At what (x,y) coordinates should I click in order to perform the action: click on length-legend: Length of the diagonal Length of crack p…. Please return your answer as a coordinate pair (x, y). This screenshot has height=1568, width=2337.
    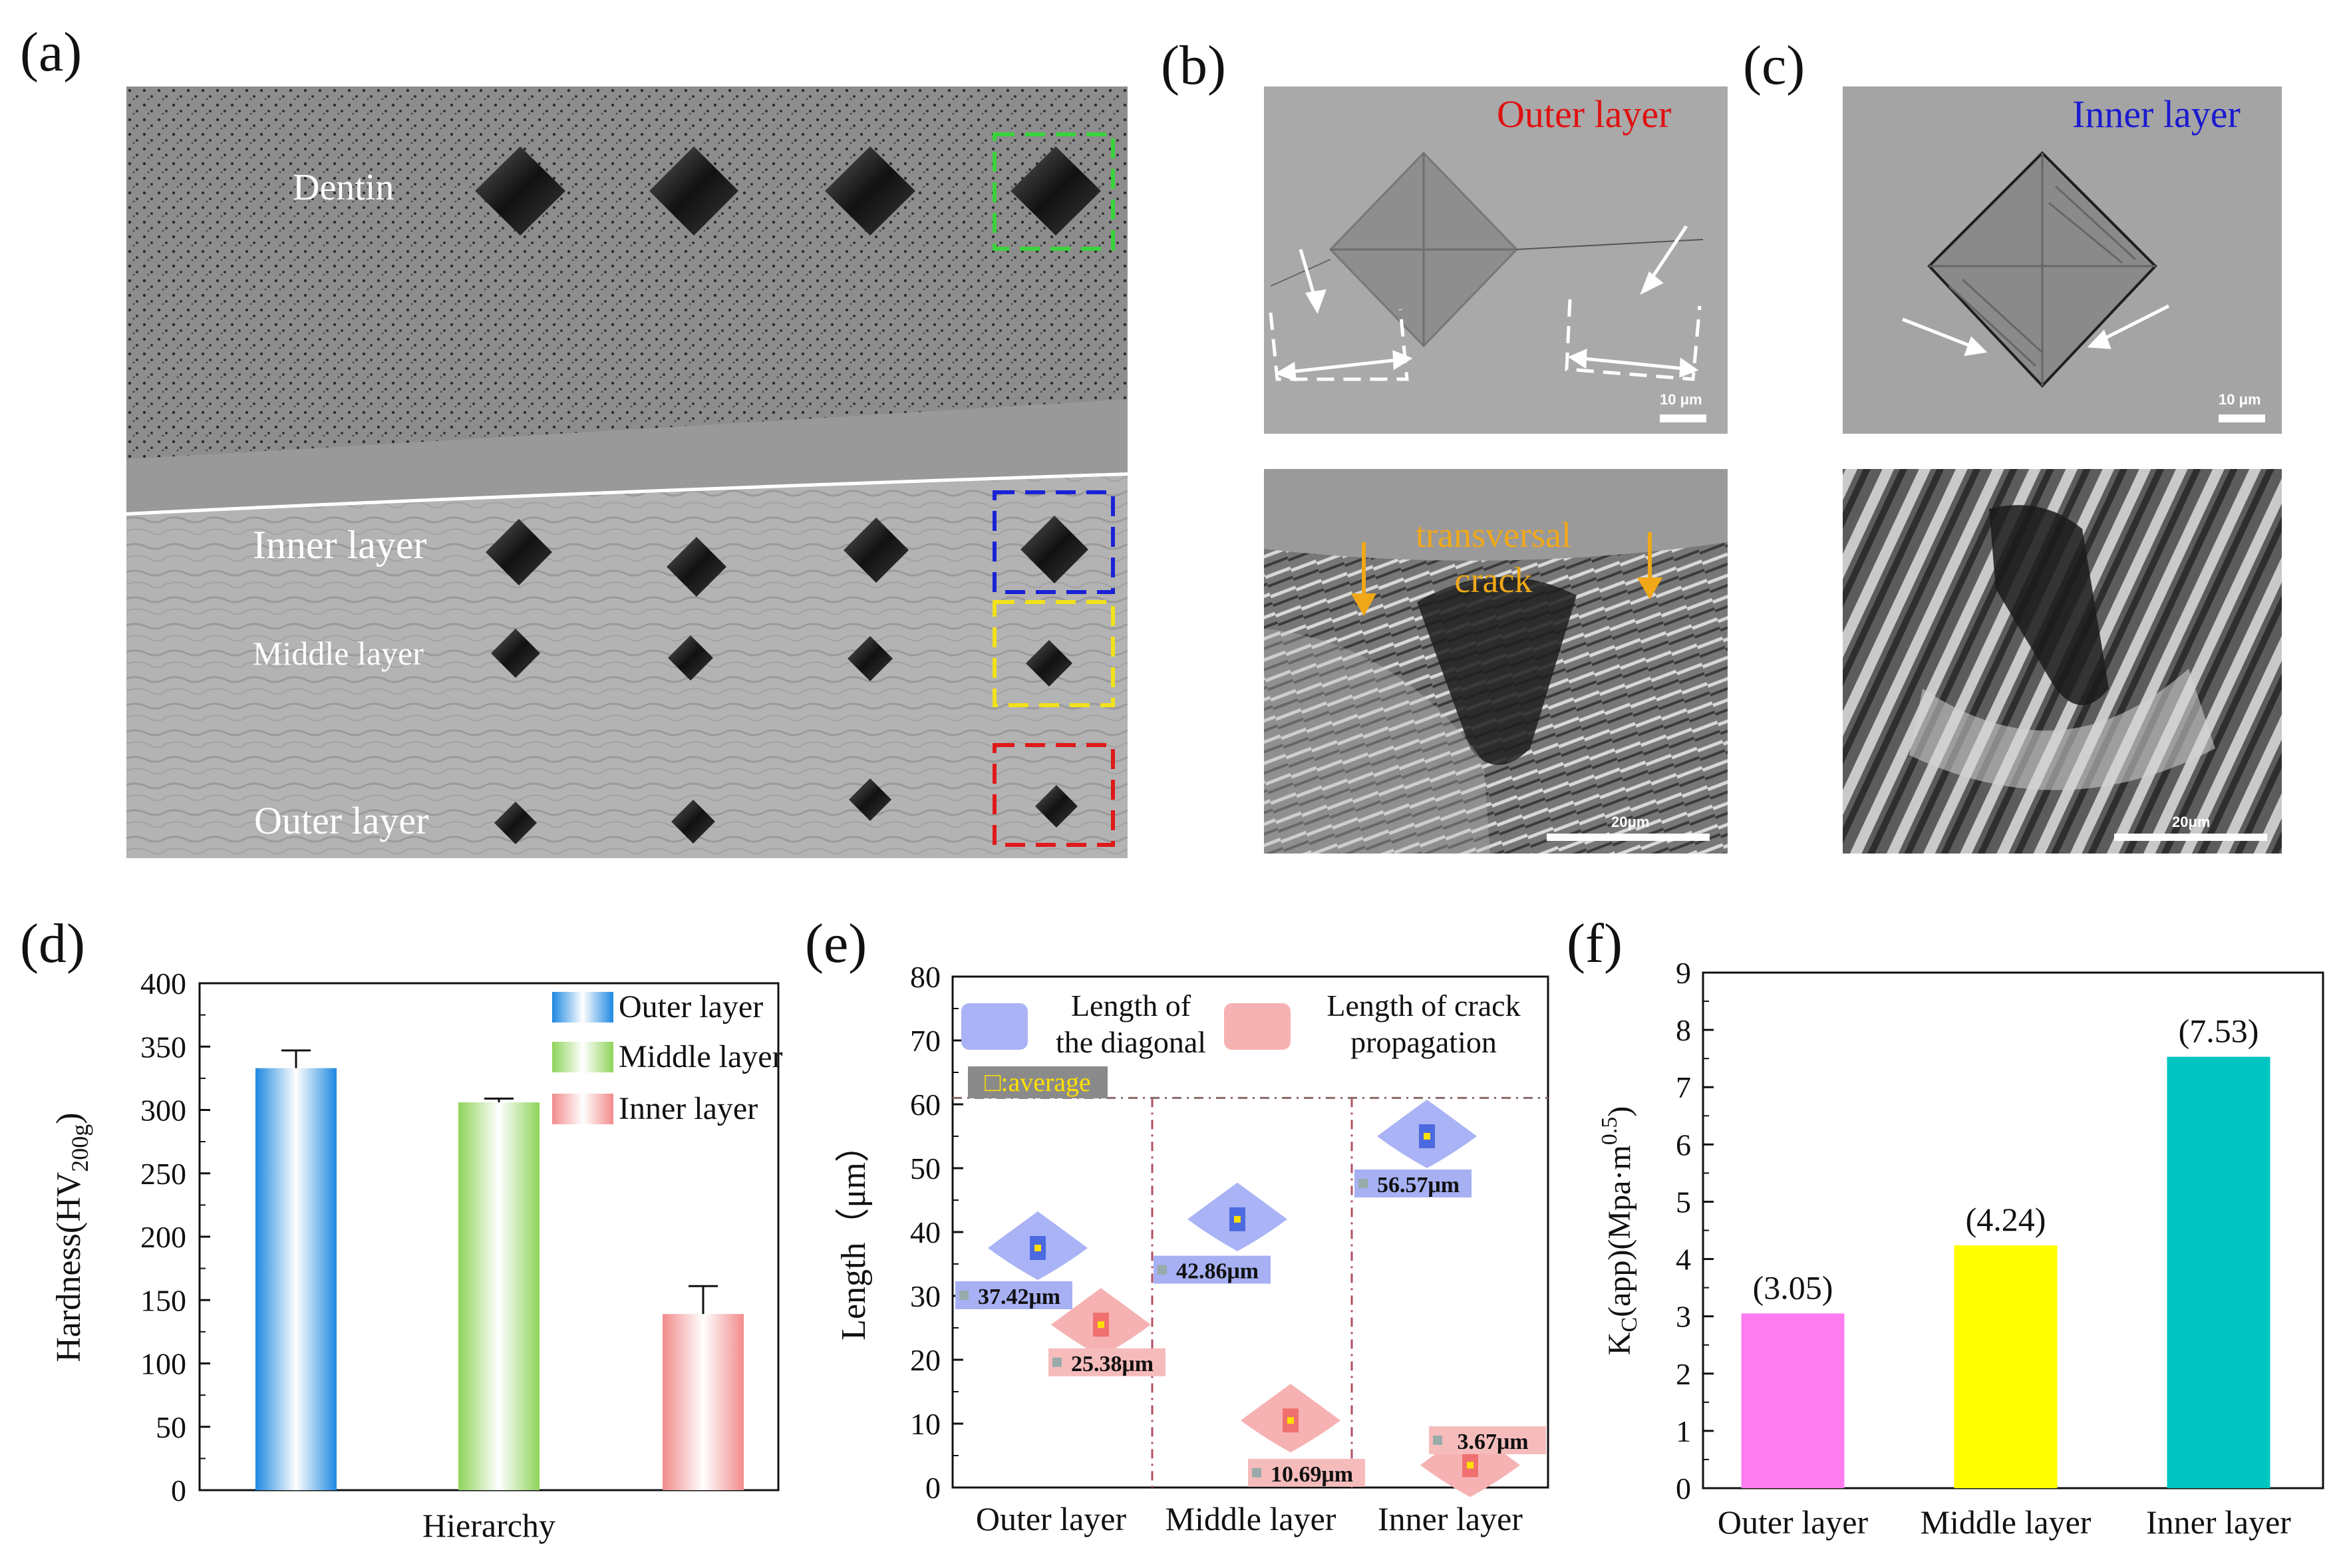
    Looking at the image, I should click on (1241, 1043).